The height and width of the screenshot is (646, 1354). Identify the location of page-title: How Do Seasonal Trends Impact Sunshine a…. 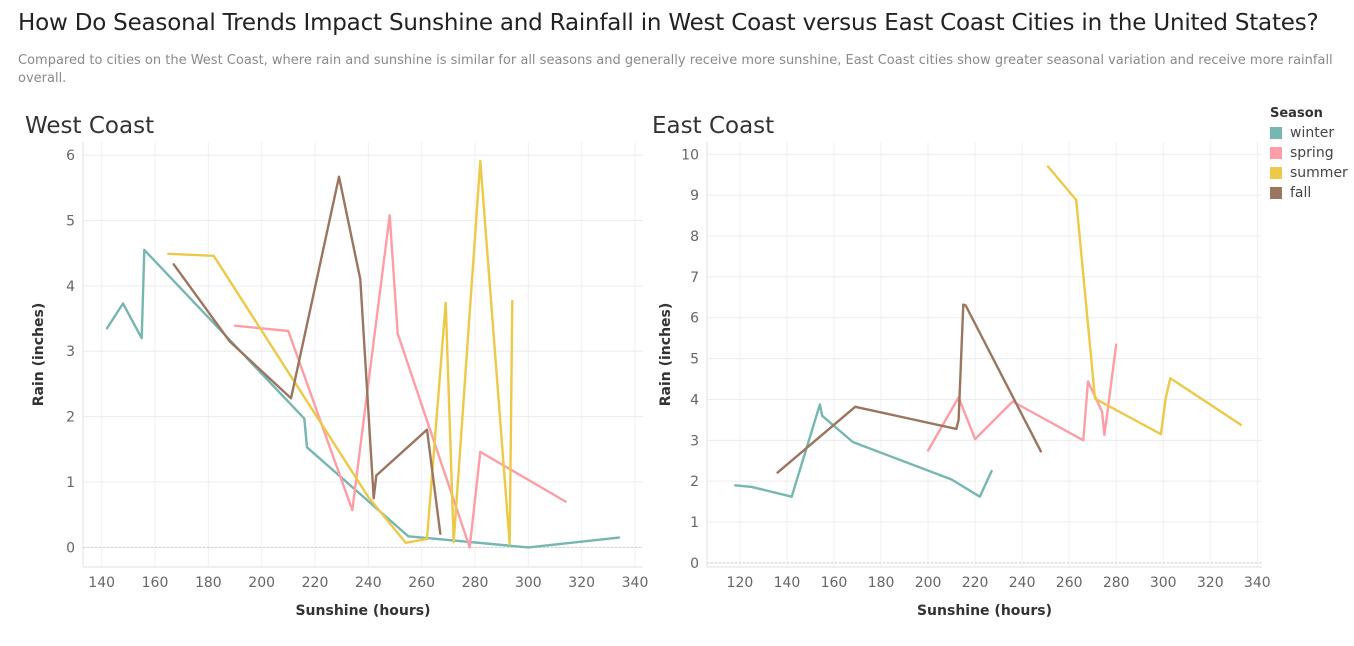
(668, 23).